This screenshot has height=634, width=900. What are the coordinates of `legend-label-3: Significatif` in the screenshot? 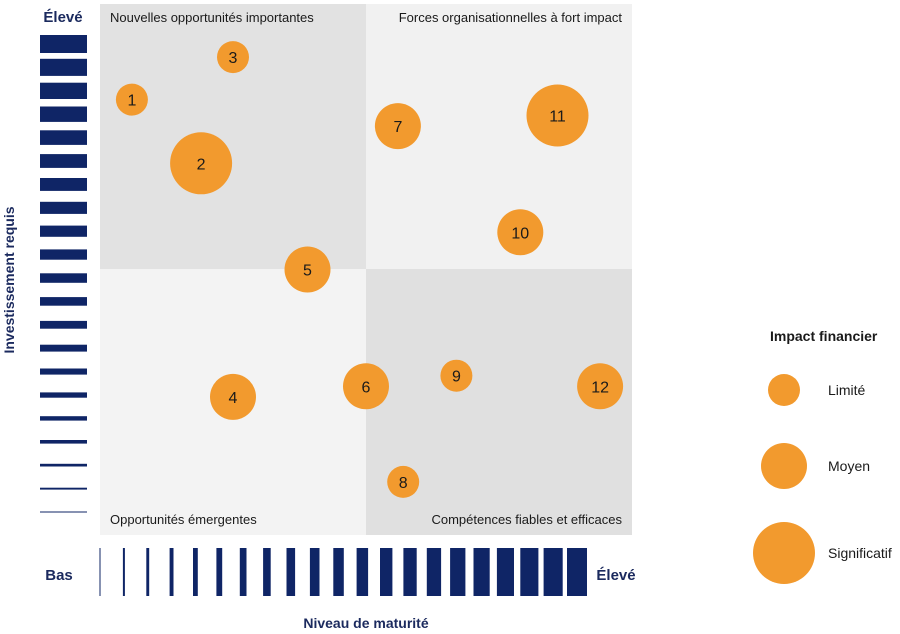 It's located at (860, 553).